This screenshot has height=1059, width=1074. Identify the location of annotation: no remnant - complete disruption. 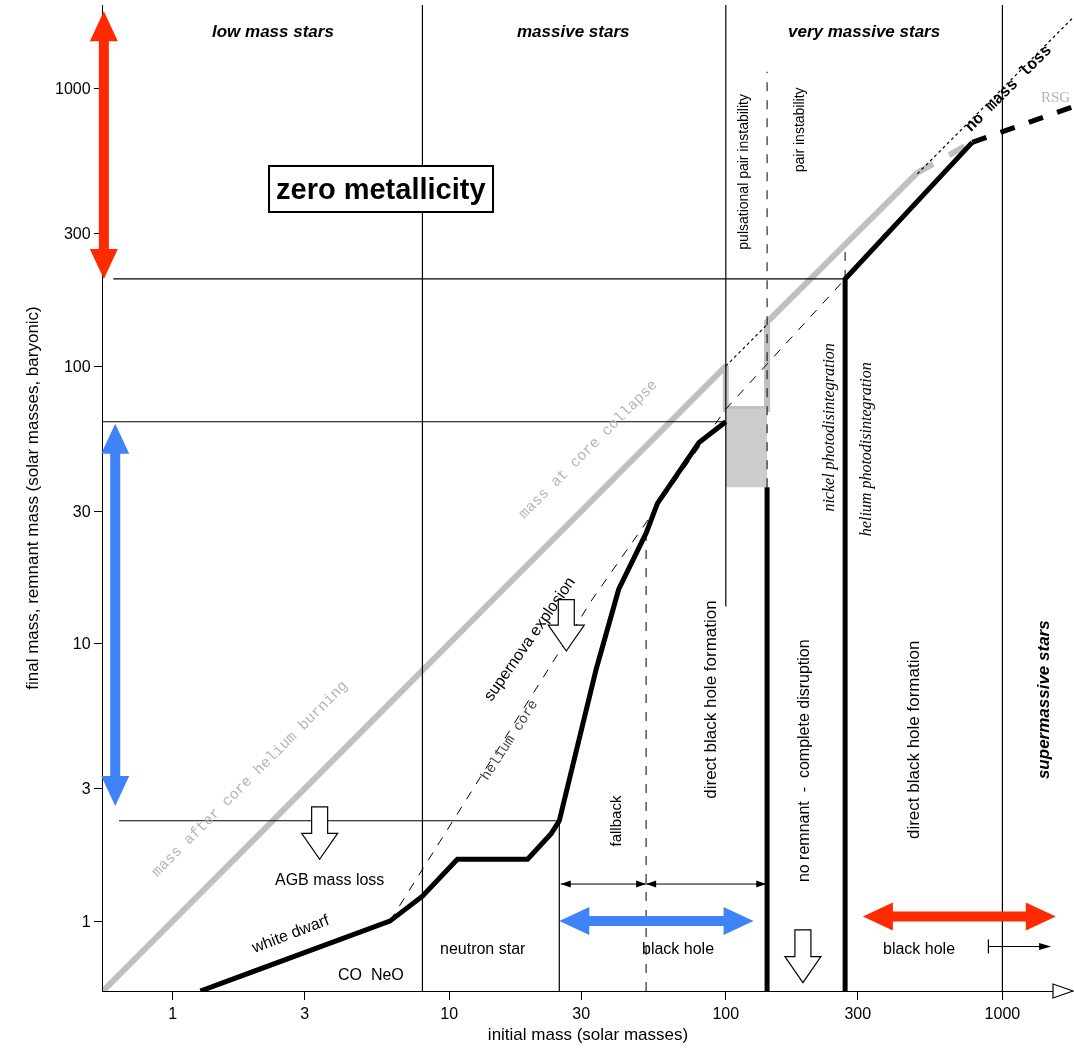
(803, 761).